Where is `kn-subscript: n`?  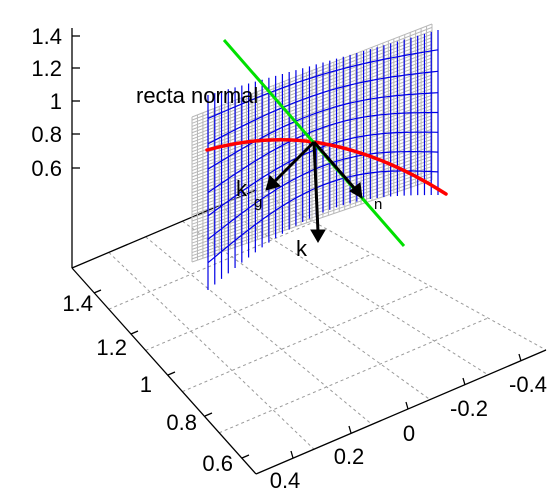 kn-subscript: n is located at coordinates (378, 204).